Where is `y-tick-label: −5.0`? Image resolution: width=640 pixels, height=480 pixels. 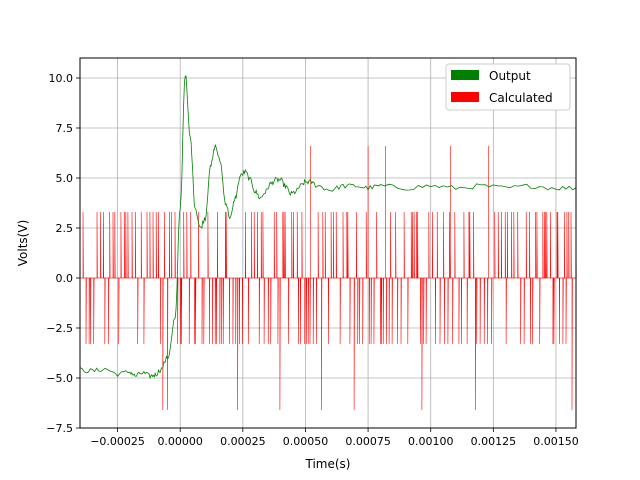
y-tick-label: −5.0 is located at coordinates (59, 378).